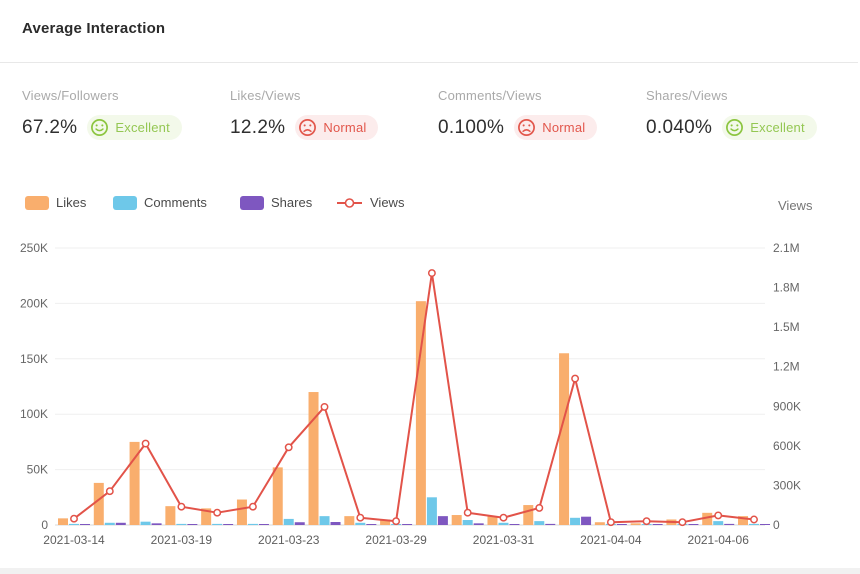 The height and width of the screenshot is (574, 860). I want to click on legend-item-shares: Shares, so click(276, 202).